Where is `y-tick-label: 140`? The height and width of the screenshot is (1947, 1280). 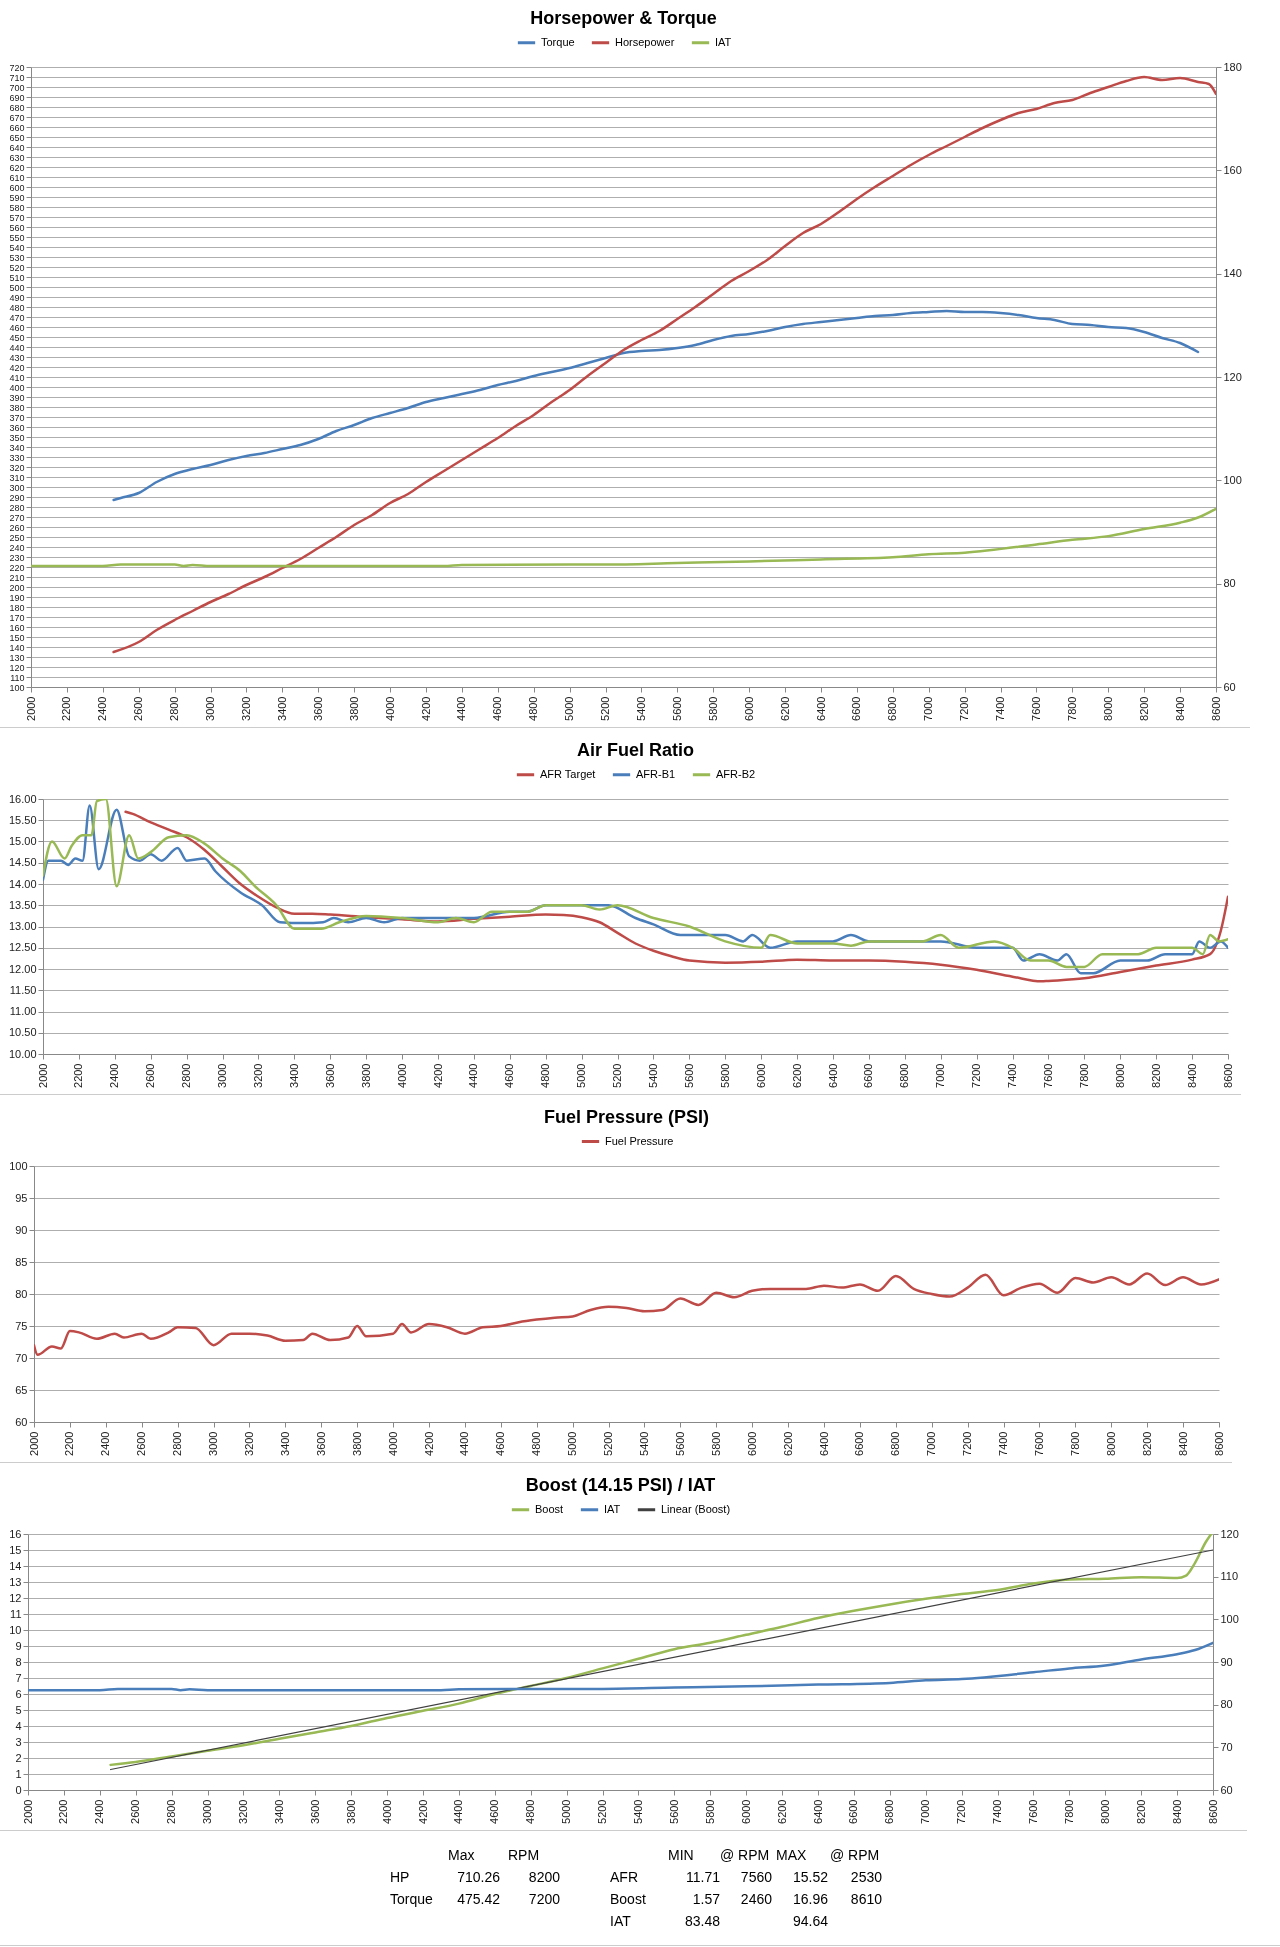
y-tick-label: 140 is located at coordinates (17, 647).